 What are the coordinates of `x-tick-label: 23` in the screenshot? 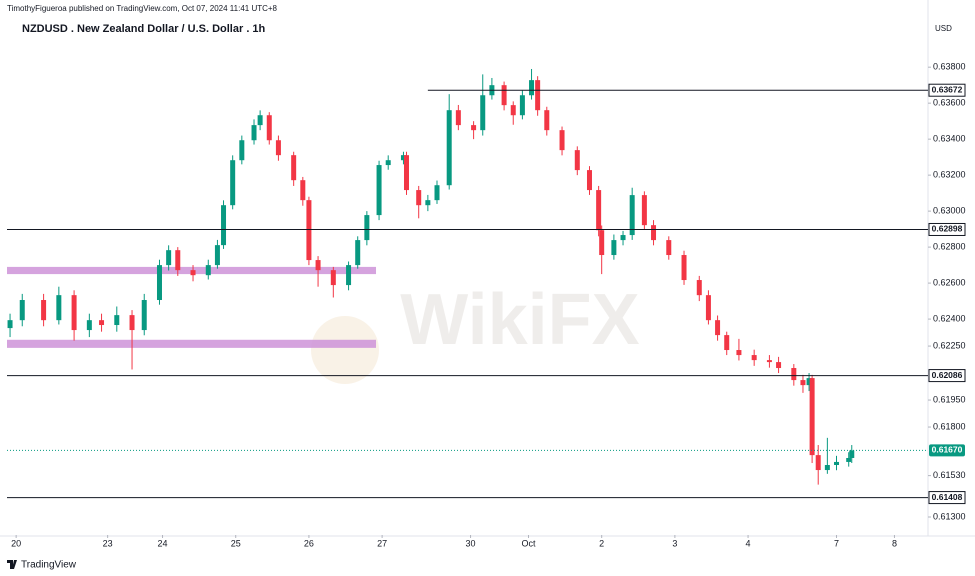 It's located at (108, 543).